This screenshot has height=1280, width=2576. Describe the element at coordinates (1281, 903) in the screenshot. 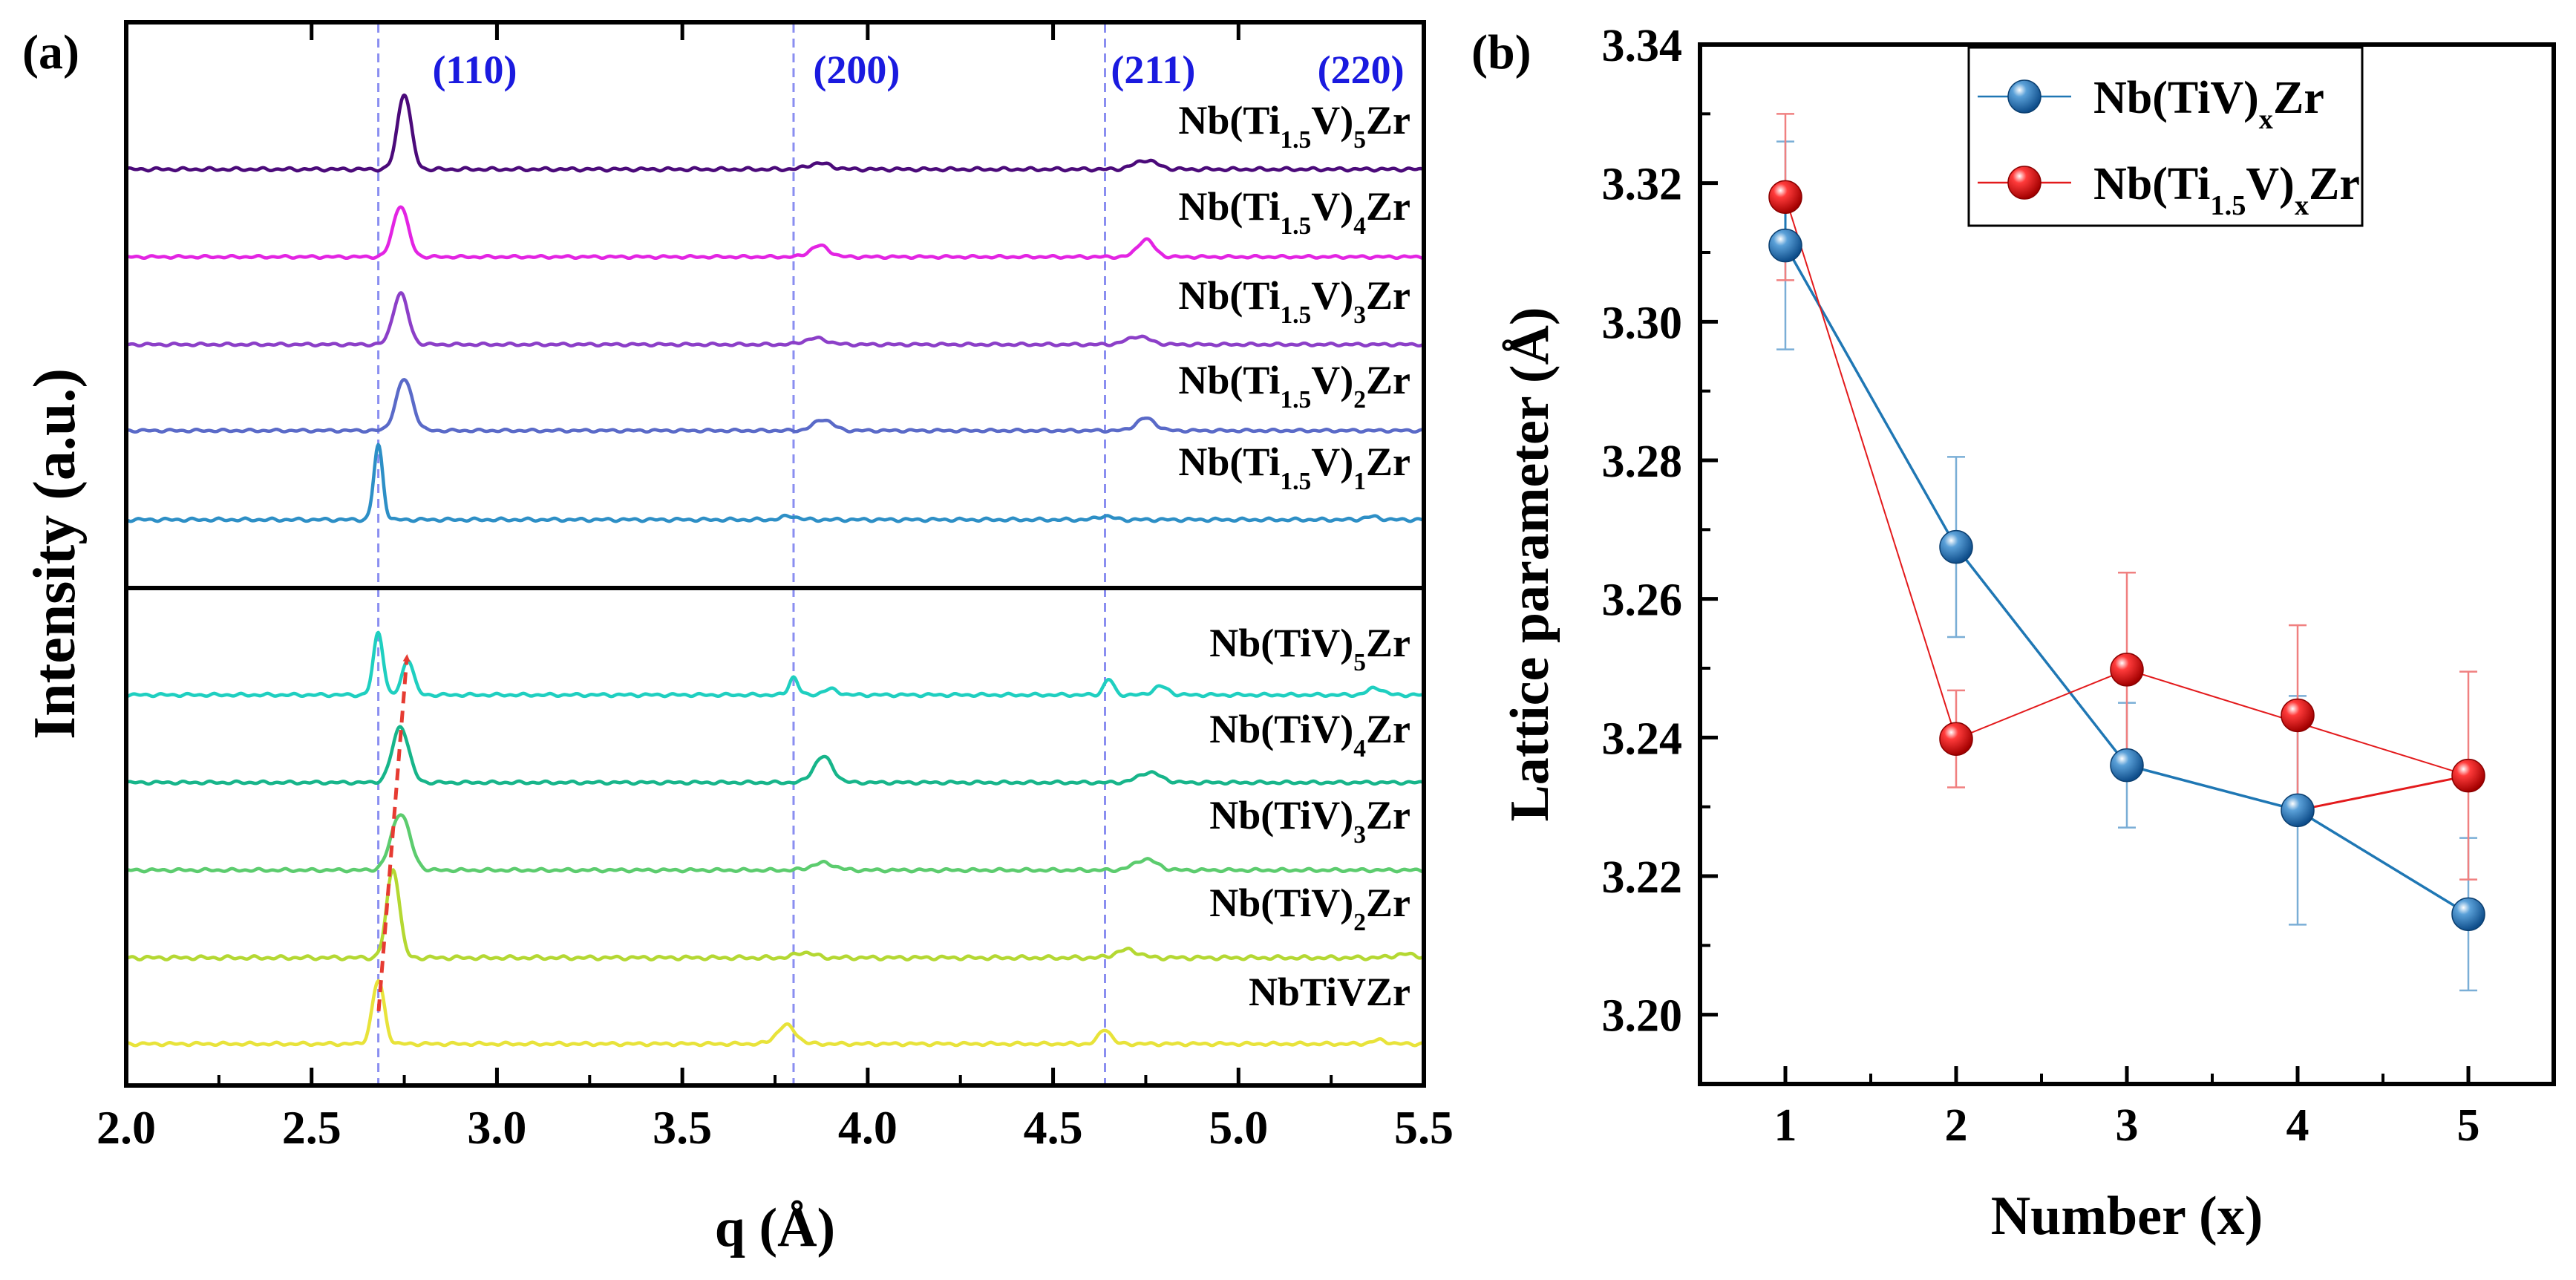

I see `series-label-9-pre: Nb(TiV)` at that location.